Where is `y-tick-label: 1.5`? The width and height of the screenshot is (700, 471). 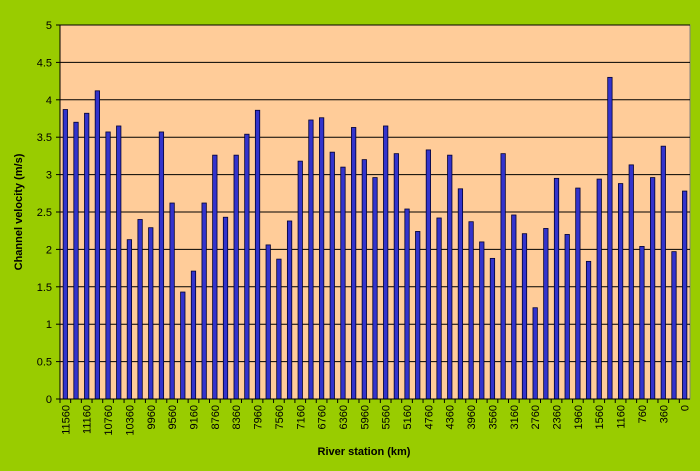
y-tick-label: 1.5 is located at coordinates (44, 288).